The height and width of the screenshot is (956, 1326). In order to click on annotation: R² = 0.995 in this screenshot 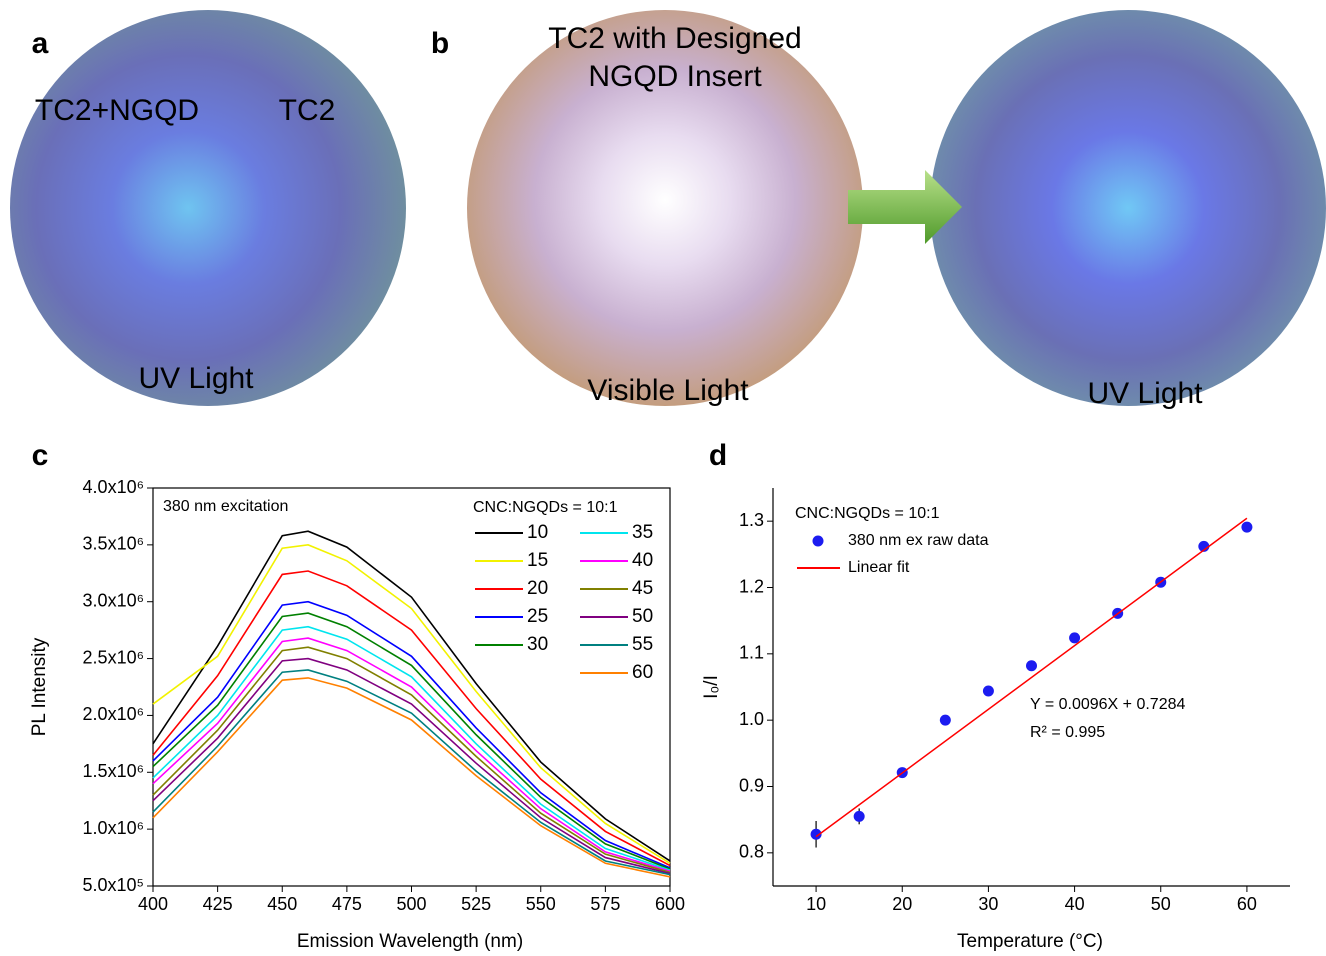, I will do `click(1067, 732)`.